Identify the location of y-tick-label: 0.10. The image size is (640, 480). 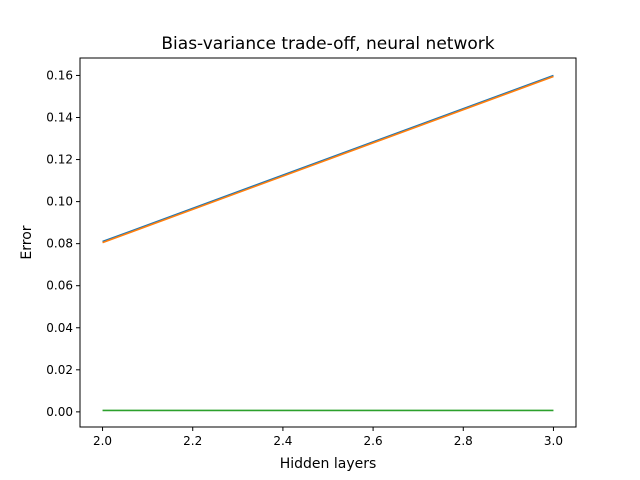
(59, 202).